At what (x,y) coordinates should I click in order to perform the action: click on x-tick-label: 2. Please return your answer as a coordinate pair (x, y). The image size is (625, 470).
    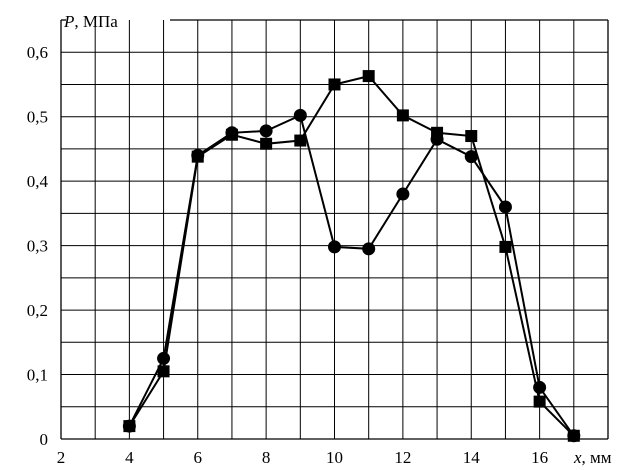
    Looking at the image, I should click on (61, 457).